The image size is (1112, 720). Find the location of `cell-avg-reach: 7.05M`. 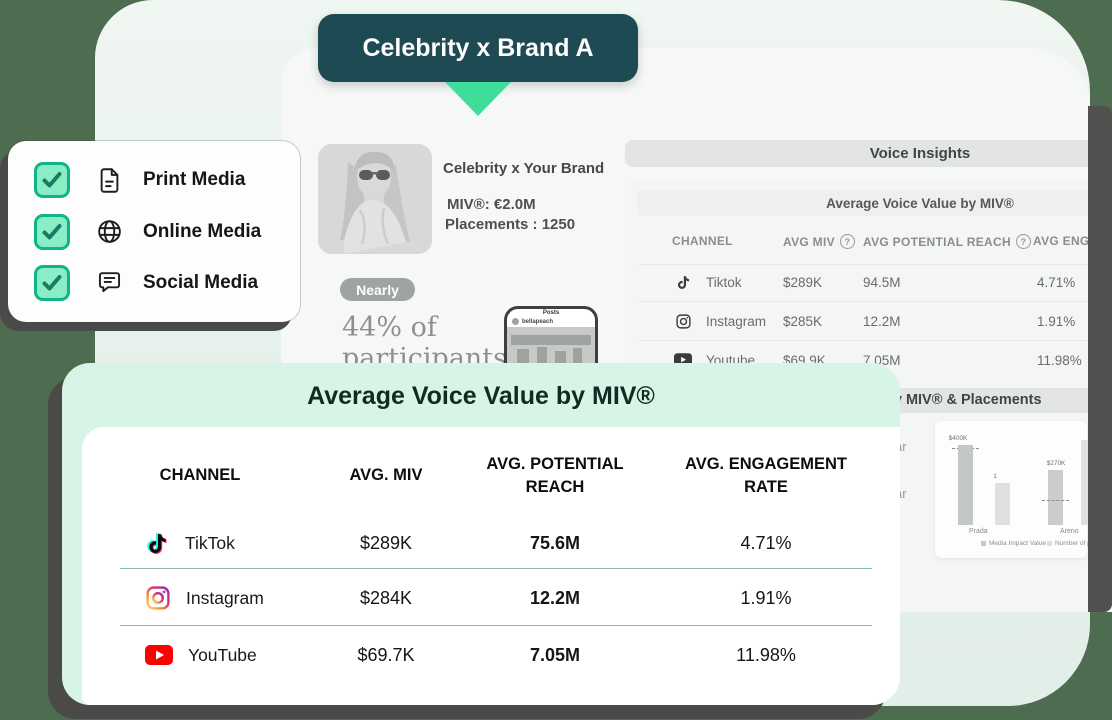

cell-avg-reach: 7.05M is located at coordinates (555, 654).